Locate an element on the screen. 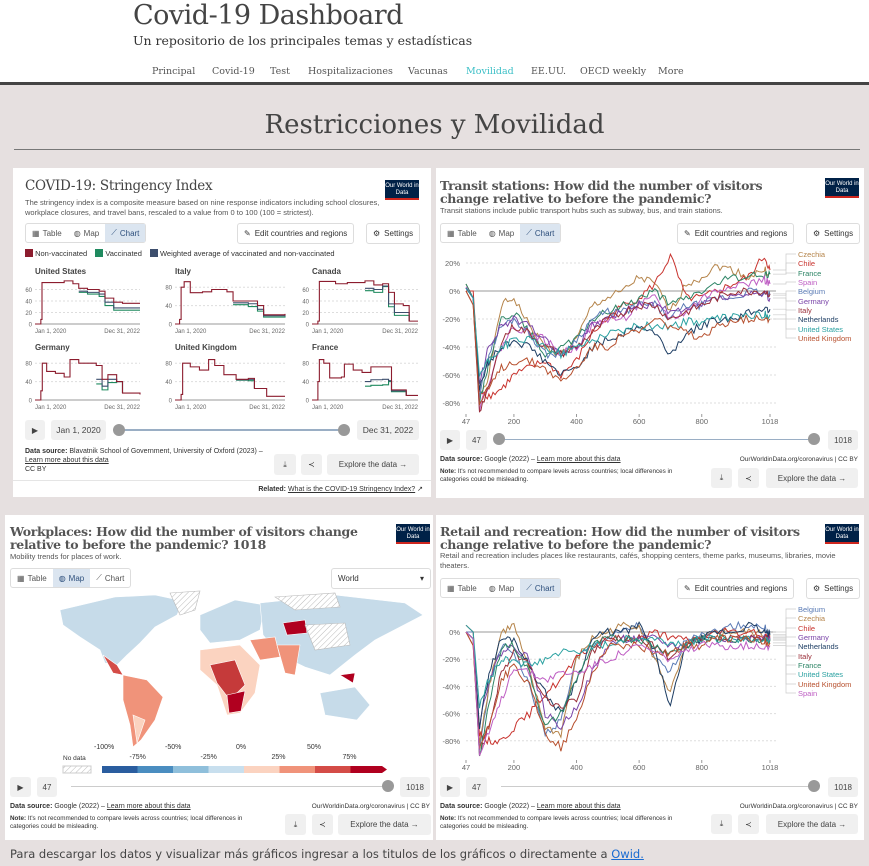  related-link: What is the COVID-19 Stringency Index? is located at coordinates (351, 489).